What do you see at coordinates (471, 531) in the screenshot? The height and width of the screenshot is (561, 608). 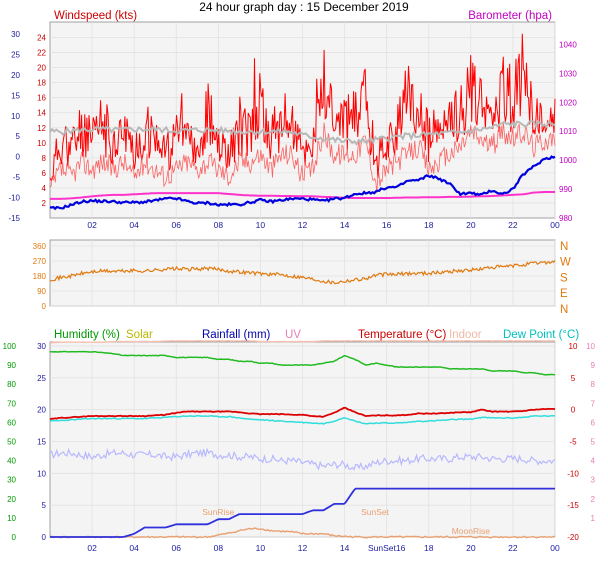 I see `event-label: MoonRise` at bounding box center [471, 531].